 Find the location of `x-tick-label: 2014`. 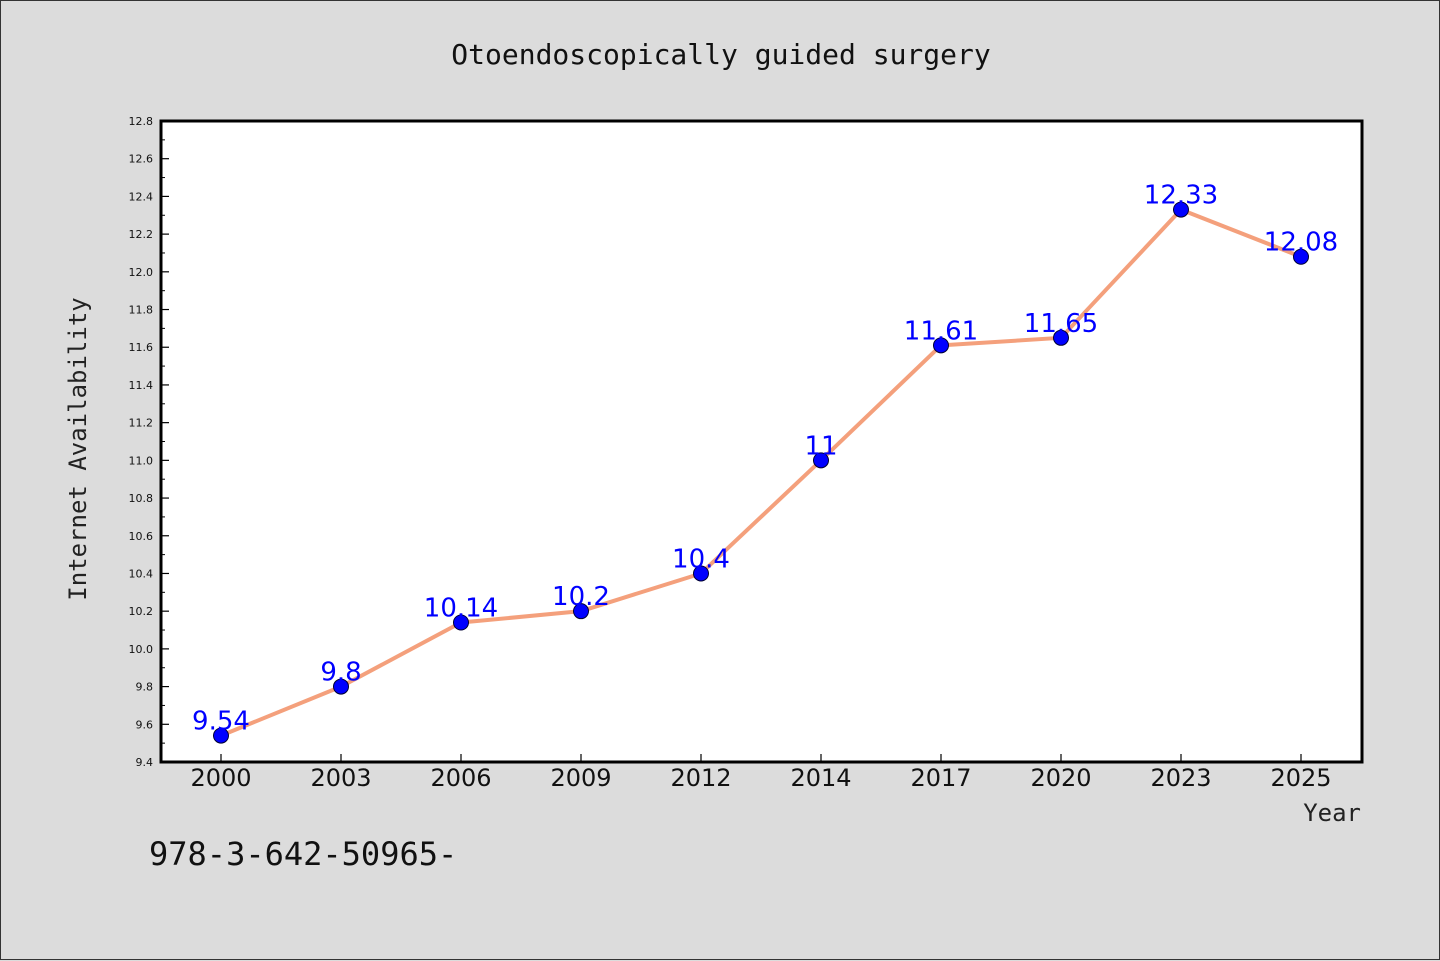

x-tick-label: 2014 is located at coordinates (820, 778).